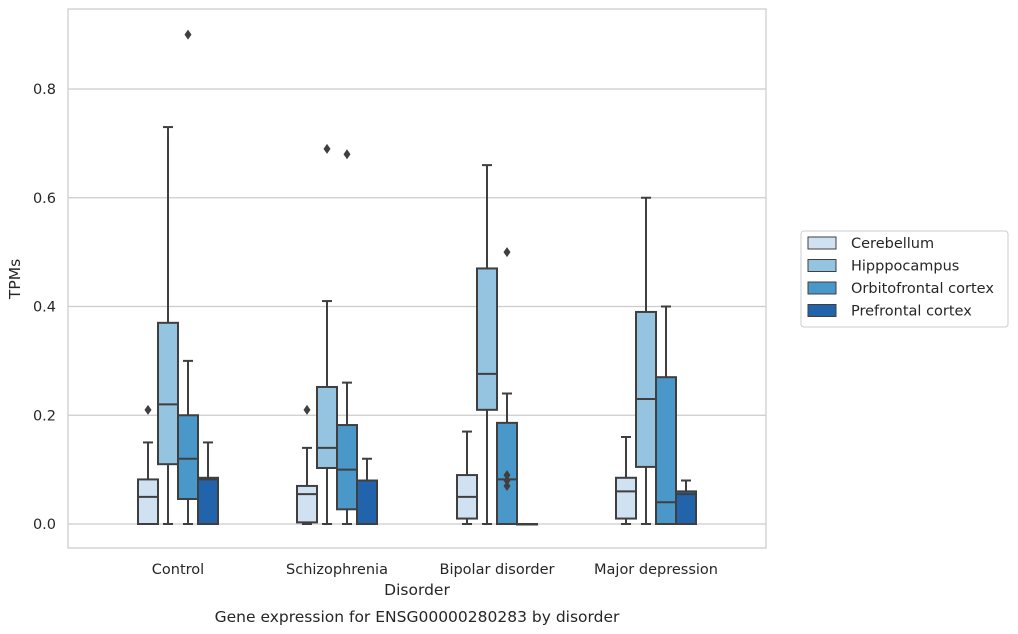  What do you see at coordinates (44, 90) in the screenshot?
I see `y-tick-label: 0.8` at bounding box center [44, 90].